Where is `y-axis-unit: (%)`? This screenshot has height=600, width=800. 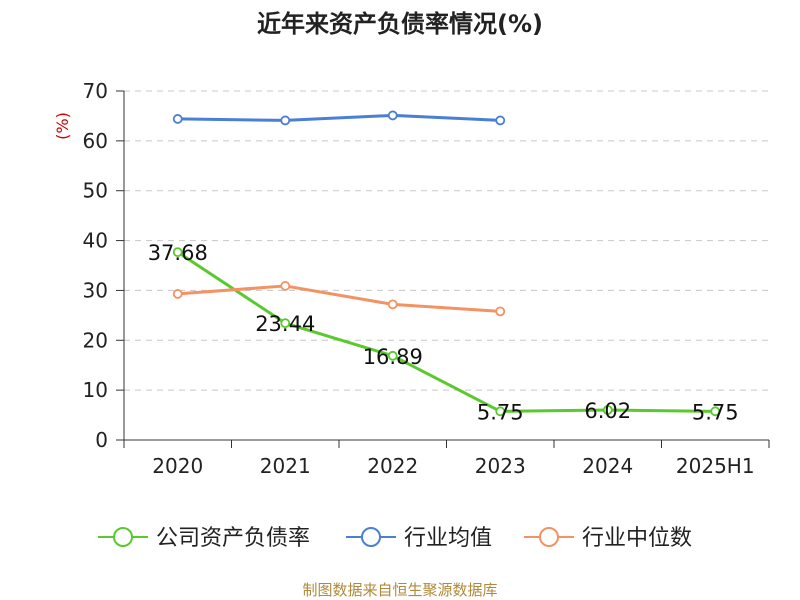
y-axis-unit: (%) is located at coordinates (62, 126).